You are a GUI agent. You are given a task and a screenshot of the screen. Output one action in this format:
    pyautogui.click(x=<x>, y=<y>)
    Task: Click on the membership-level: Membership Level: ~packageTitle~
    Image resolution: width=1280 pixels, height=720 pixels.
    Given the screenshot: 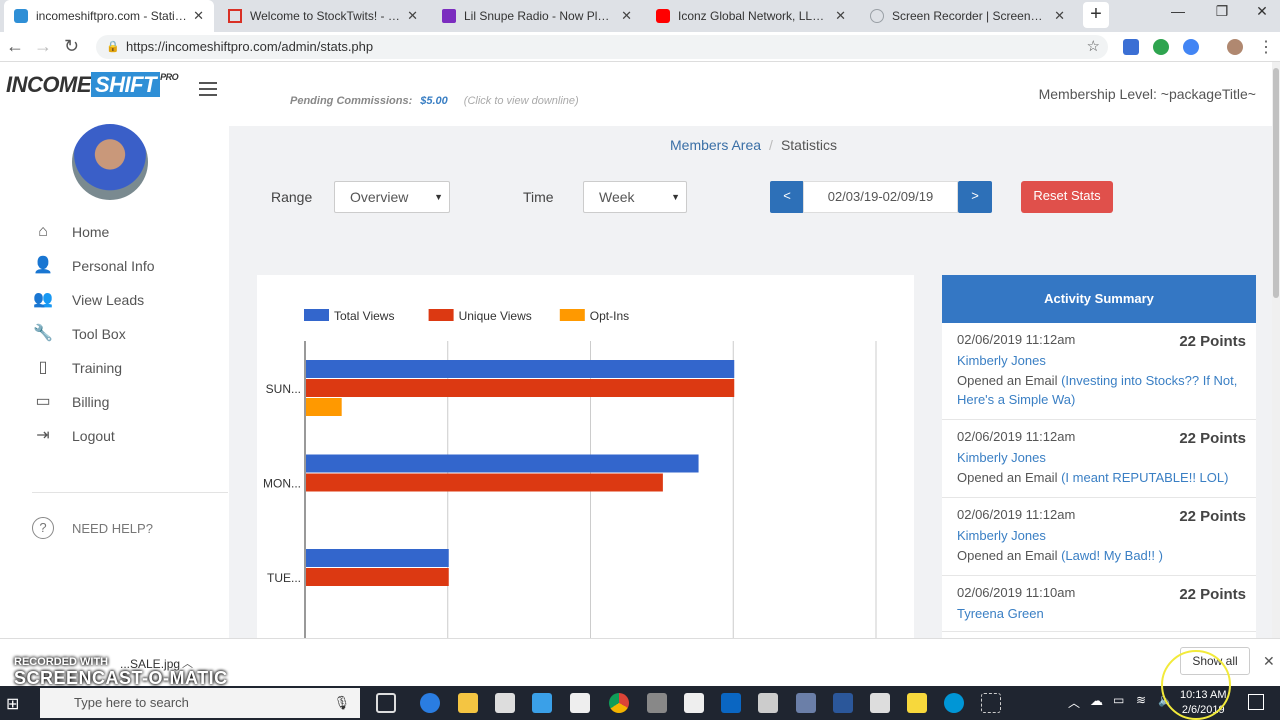 What is the action you would take?
    pyautogui.click(x=1147, y=94)
    